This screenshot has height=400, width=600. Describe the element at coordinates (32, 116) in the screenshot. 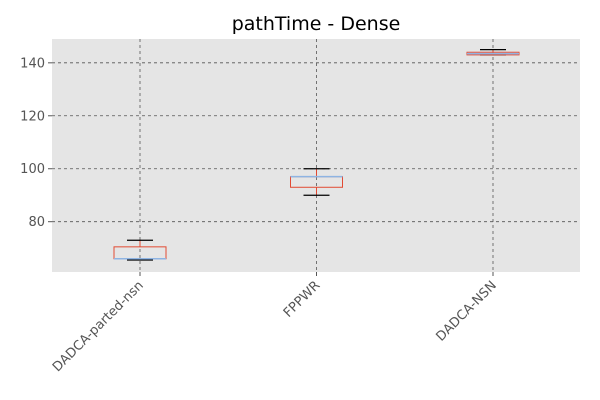

I see `y-tick-label: 120` at that location.